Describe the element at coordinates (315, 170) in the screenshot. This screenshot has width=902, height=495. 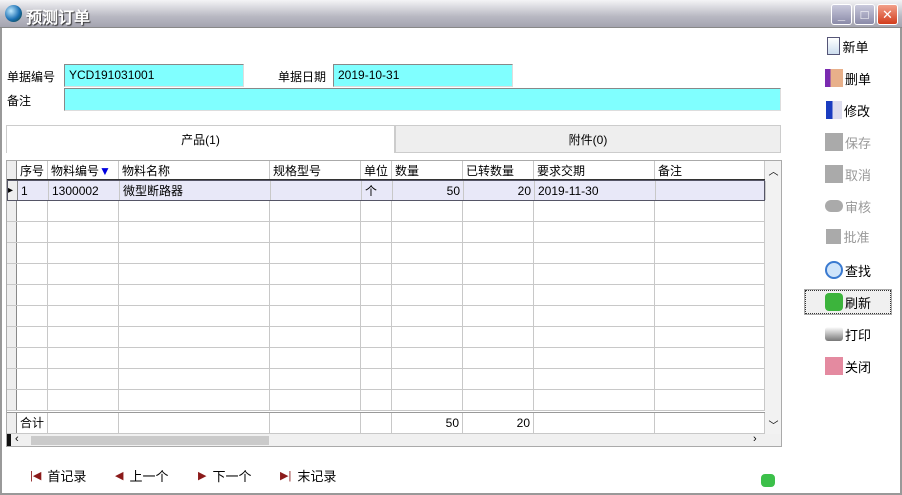
I see `col-spec: 规格型号` at that location.